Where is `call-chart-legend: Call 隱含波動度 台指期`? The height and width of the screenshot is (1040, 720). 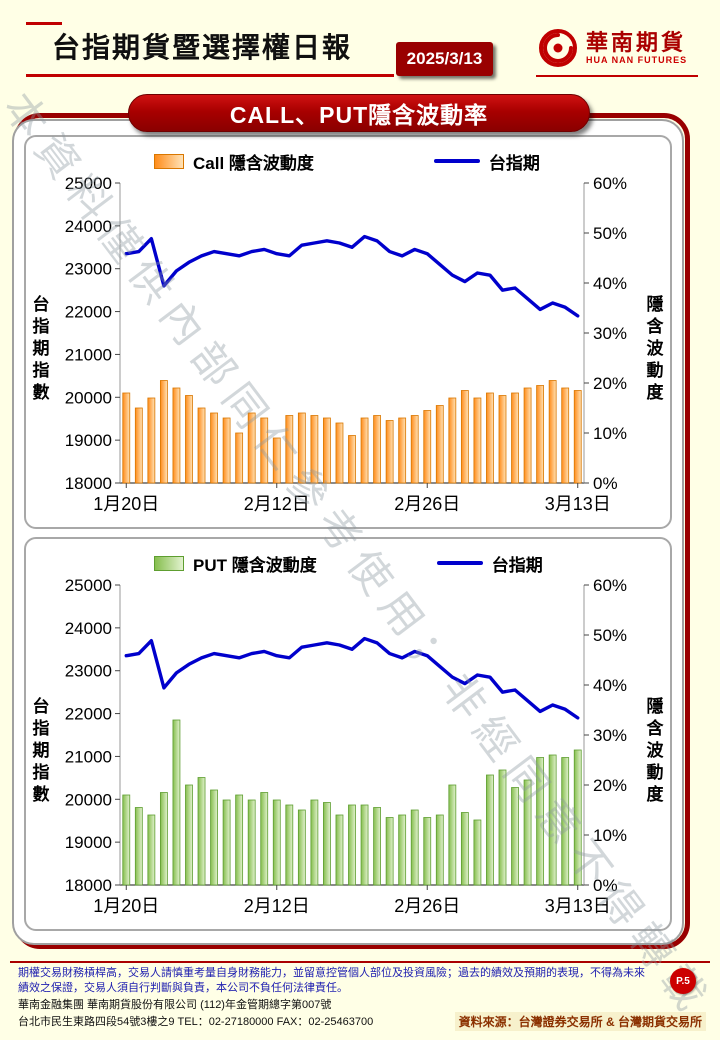
call-chart-legend: Call 隱含波動度 台指期 is located at coordinates (348, 156).